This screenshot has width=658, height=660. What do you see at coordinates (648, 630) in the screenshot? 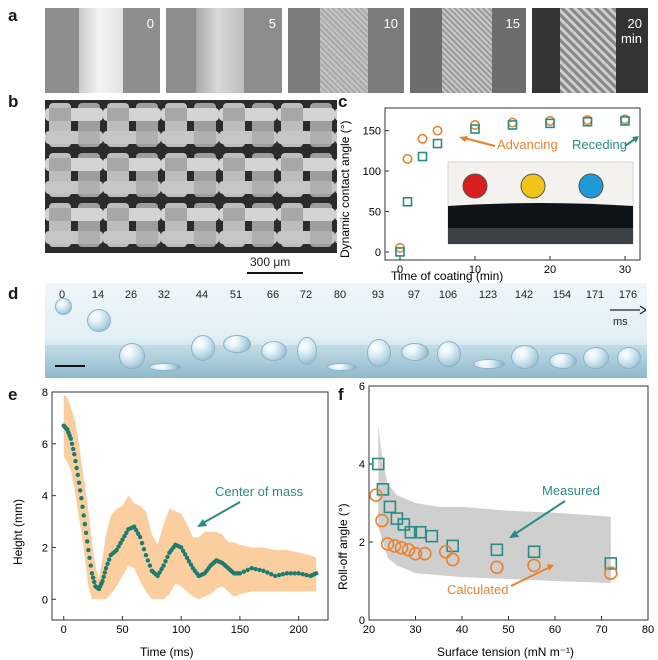
I see `f-xtick-label: 80` at bounding box center [648, 630].